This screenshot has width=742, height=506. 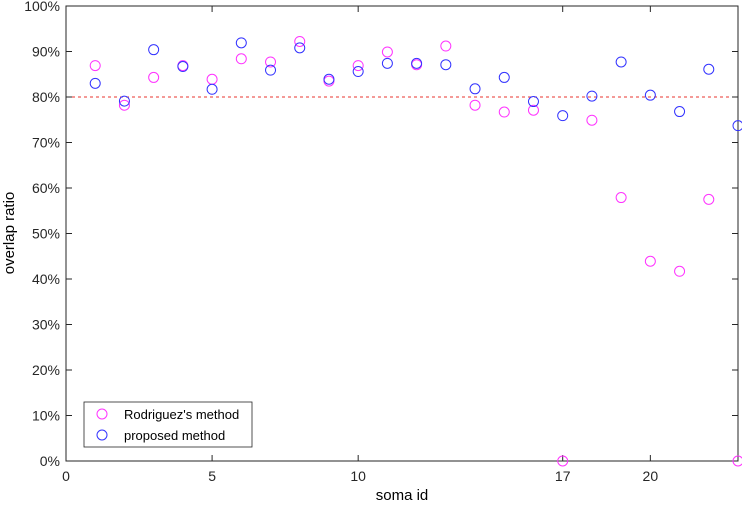 What do you see at coordinates (212, 476) in the screenshot?
I see `x-tick-label: 5` at bounding box center [212, 476].